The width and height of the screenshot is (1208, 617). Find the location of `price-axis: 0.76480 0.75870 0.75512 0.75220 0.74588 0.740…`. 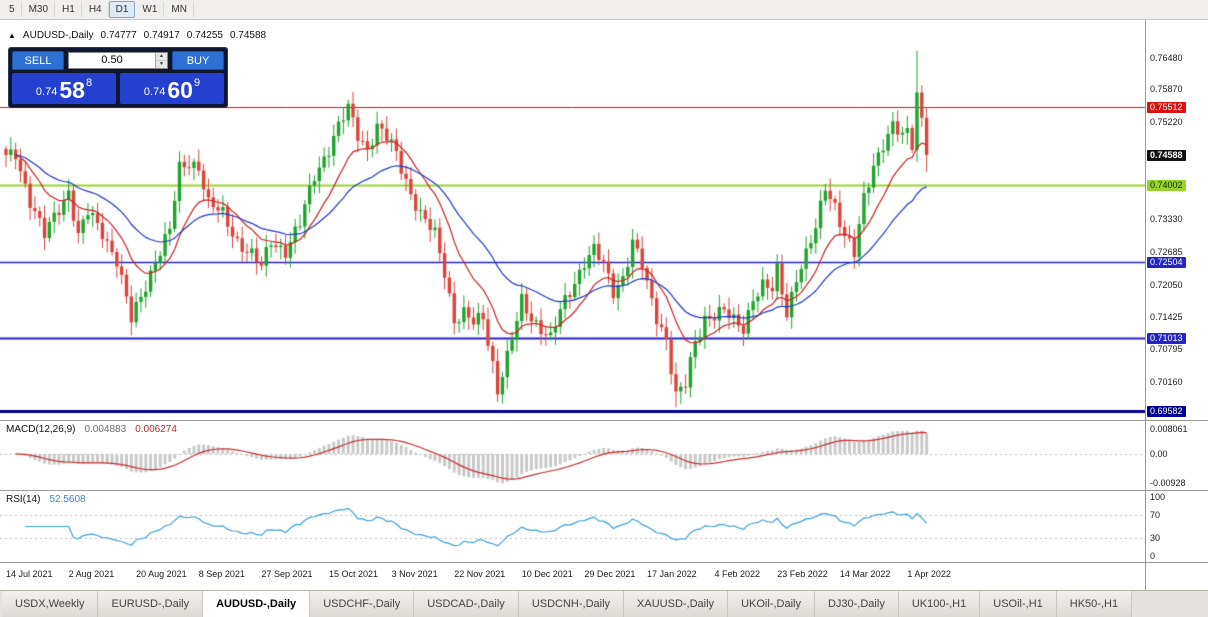

price-axis: 0.76480 0.75870 0.75512 0.75220 0.74588 0.740… is located at coordinates (1176, 305).